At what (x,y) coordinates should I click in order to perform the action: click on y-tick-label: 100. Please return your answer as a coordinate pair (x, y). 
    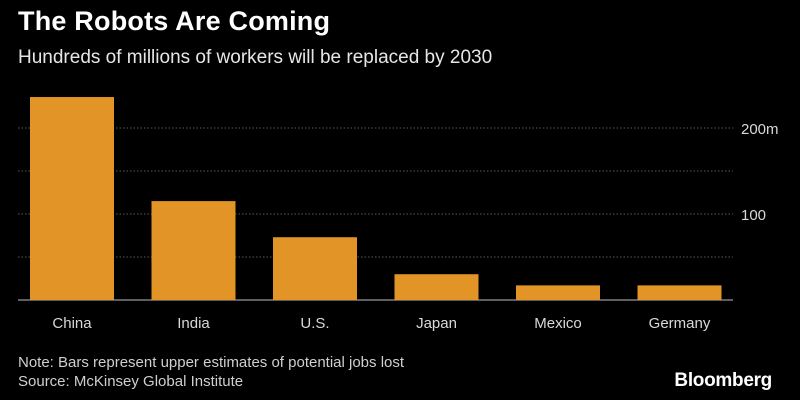
    Looking at the image, I should click on (753, 215).